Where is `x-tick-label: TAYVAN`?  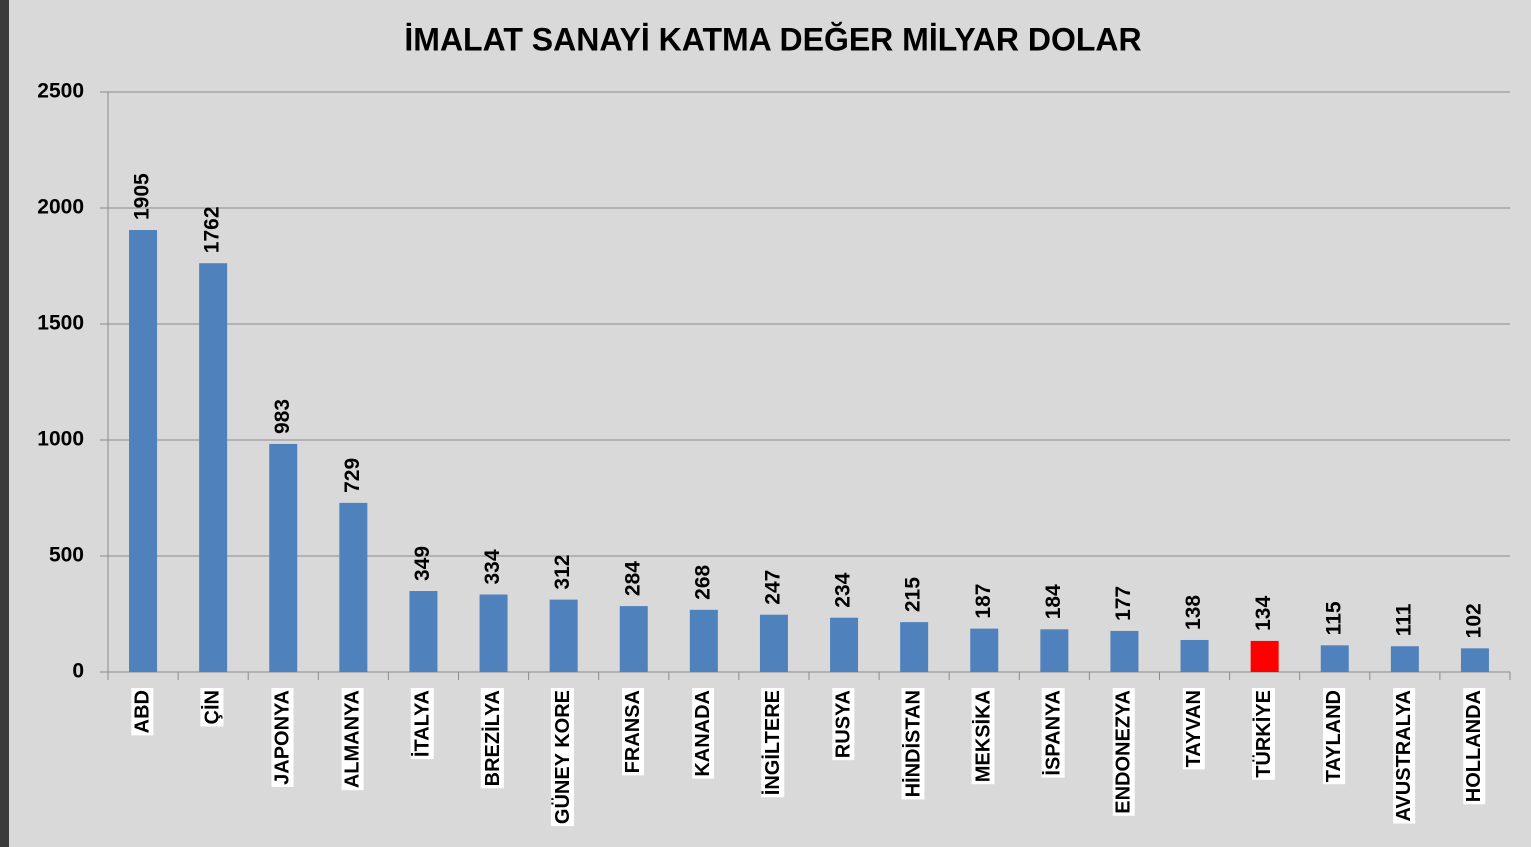 x-tick-label: TAYVAN is located at coordinates (1194, 728).